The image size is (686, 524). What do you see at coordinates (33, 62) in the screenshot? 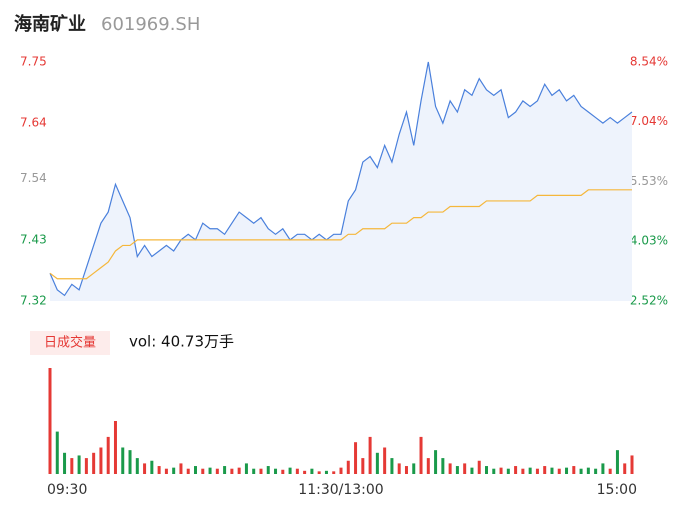
I see `y-tick-label: 7.75` at bounding box center [33, 62].